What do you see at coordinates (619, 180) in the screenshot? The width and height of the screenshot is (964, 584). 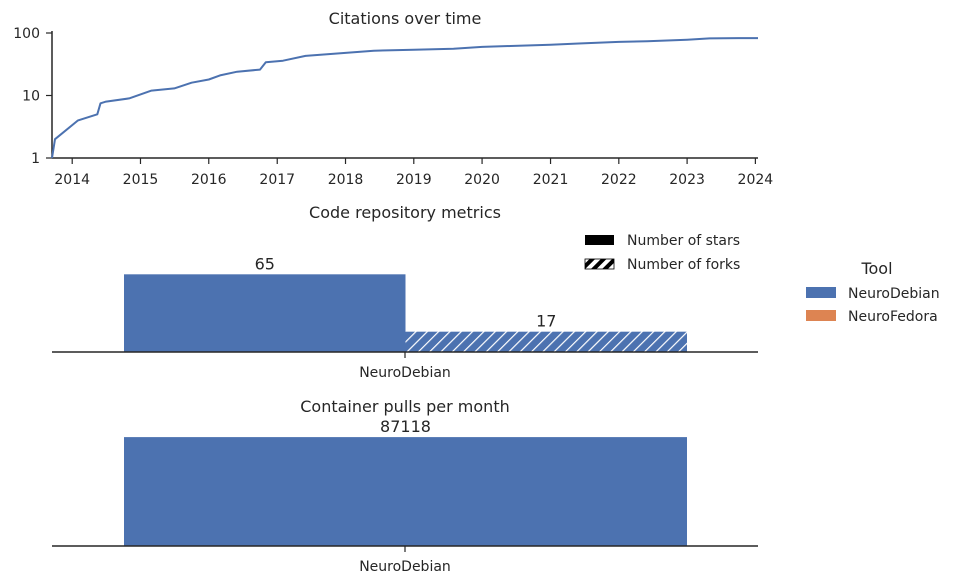 I see `citations-x-tick-label: 2022` at bounding box center [619, 180].